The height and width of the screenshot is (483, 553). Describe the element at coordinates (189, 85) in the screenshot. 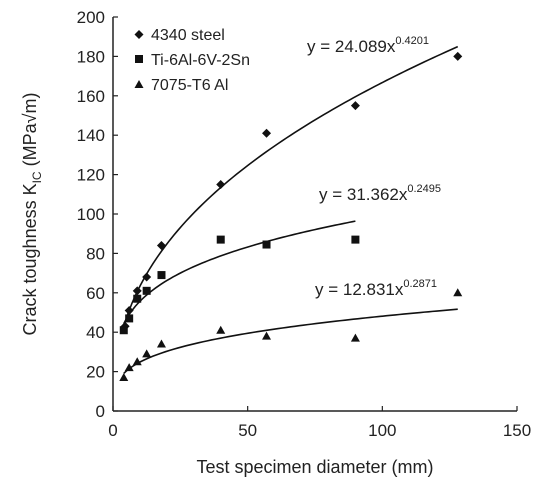

I see `legend-label-7075-t6-al: 7075-T6 Al` at that location.